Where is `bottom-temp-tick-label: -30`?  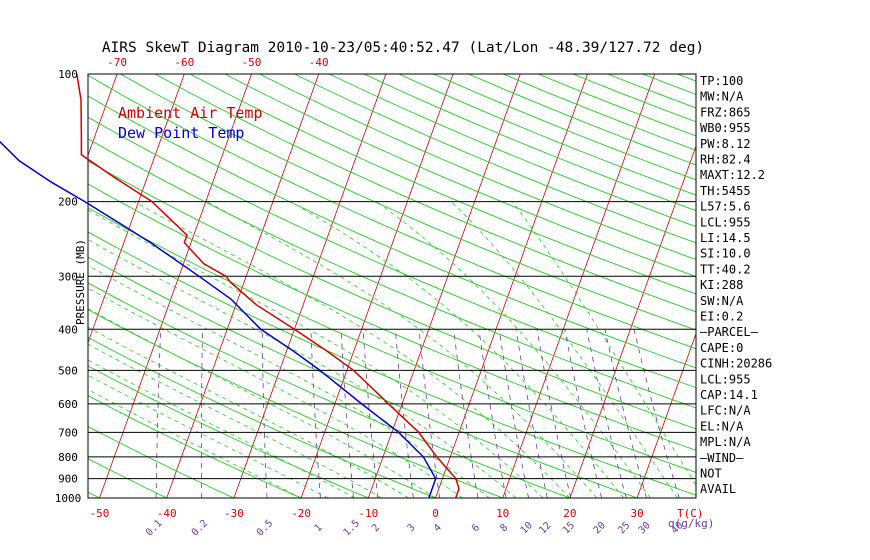 bottom-temp-tick-label: -30 is located at coordinates (234, 513).